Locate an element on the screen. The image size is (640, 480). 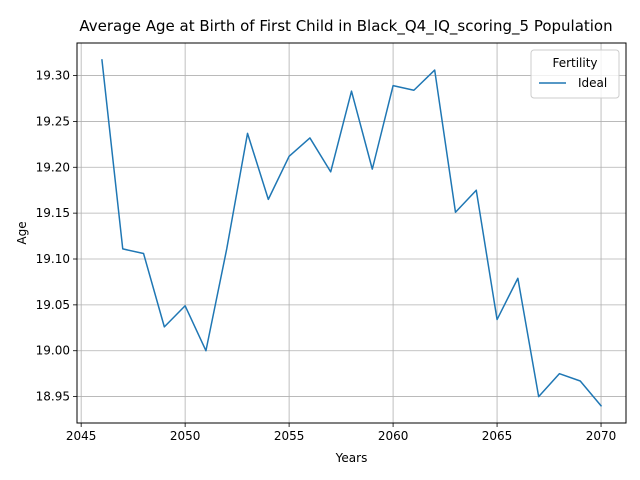
x-tick-label: 2065 is located at coordinates (497, 436).